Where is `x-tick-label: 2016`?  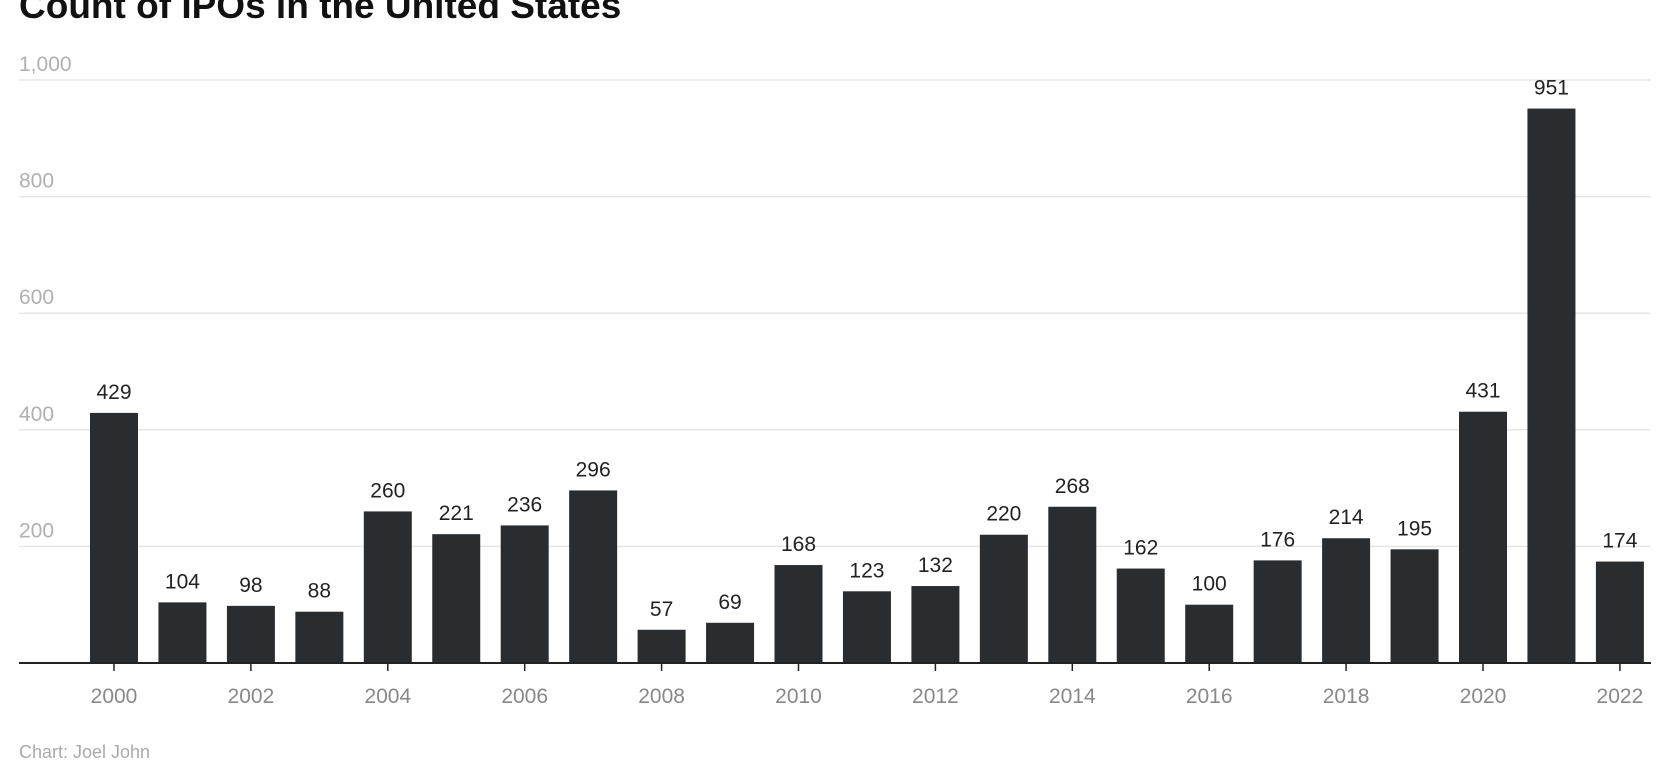 x-tick-label: 2016 is located at coordinates (1209, 696).